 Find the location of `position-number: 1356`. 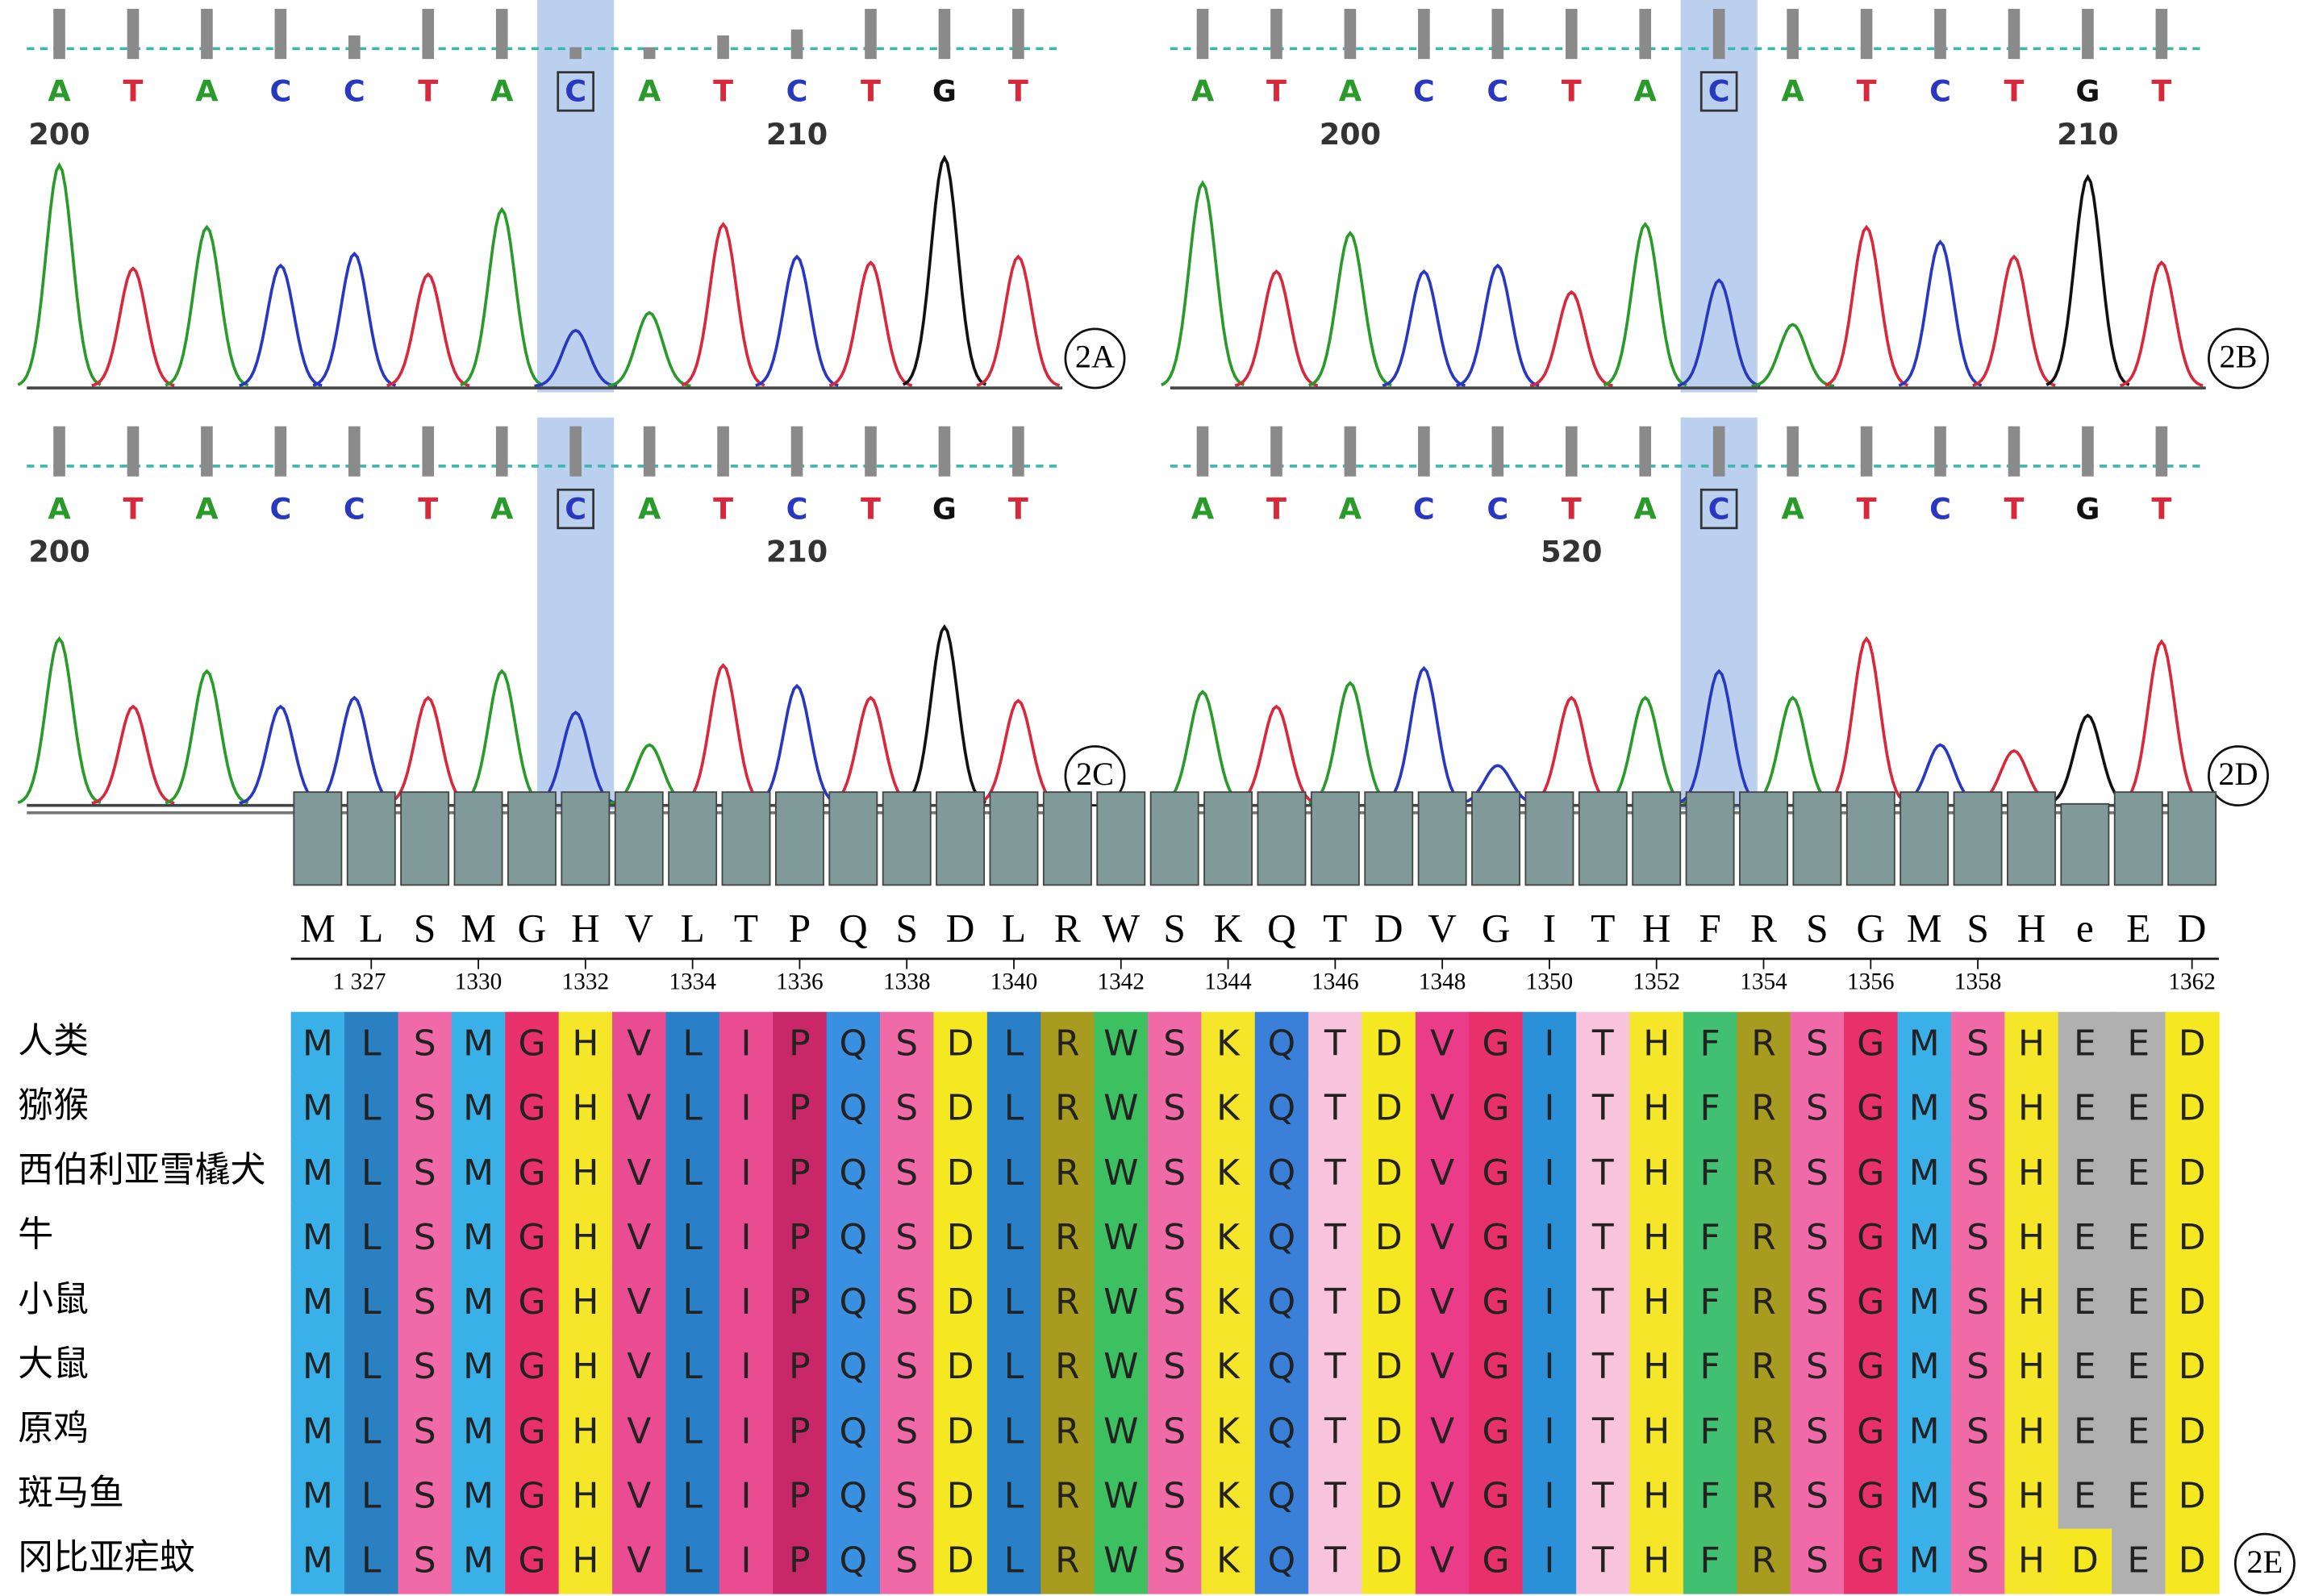

position-number: 1356 is located at coordinates (1871, 982).